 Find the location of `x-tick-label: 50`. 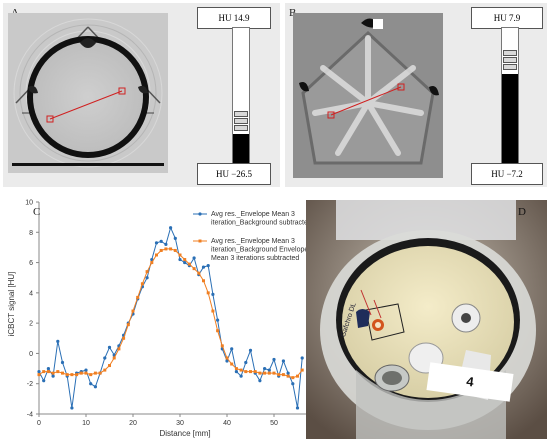

x-tick-label: 50 is located at coordinates (274, 423).